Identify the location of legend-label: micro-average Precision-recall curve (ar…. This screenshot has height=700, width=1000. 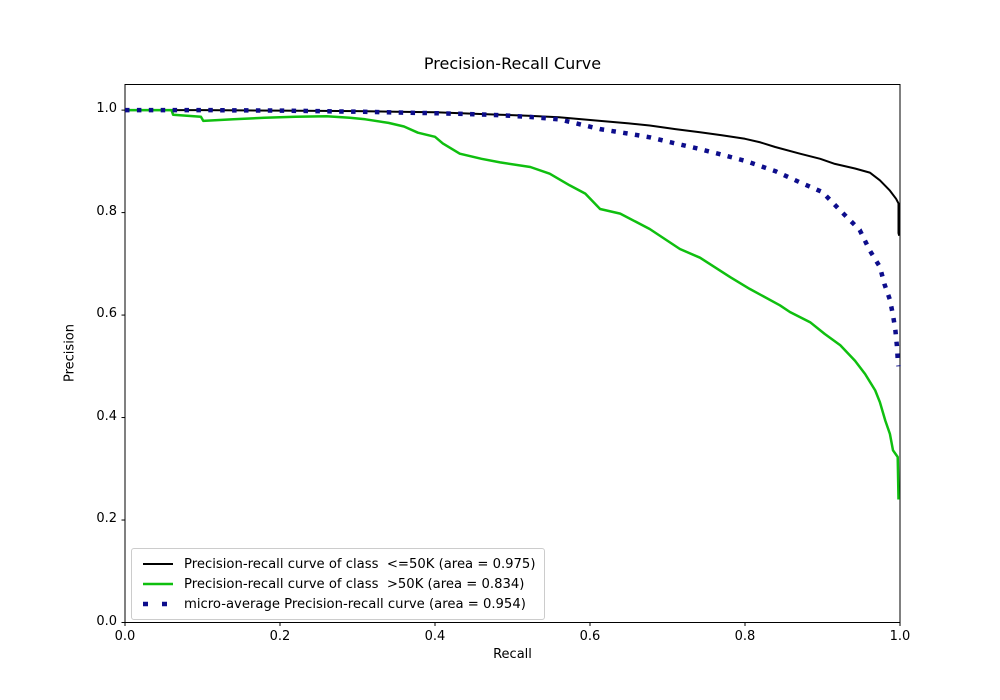
(355, 604).